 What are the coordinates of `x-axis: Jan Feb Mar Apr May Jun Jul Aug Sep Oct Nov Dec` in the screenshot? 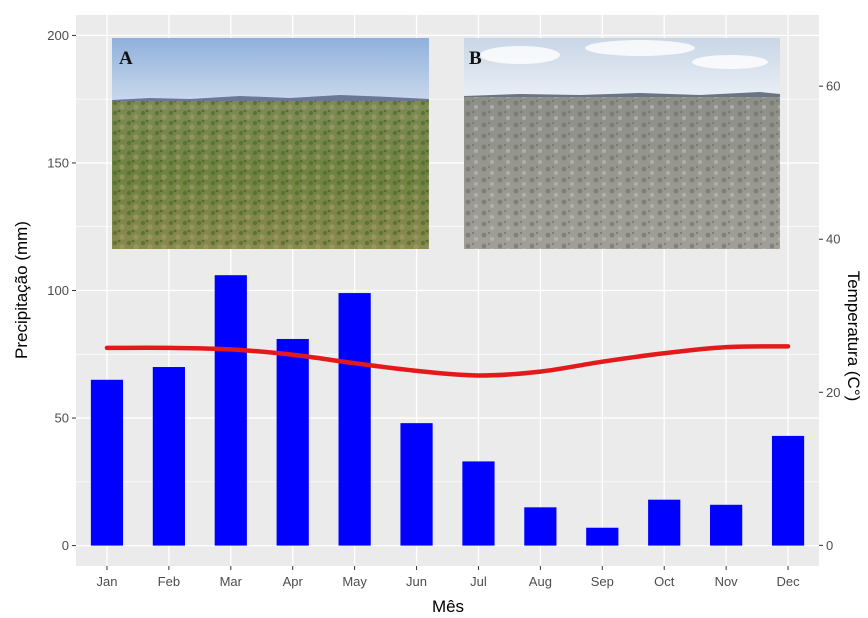 It's located at (448, 577).